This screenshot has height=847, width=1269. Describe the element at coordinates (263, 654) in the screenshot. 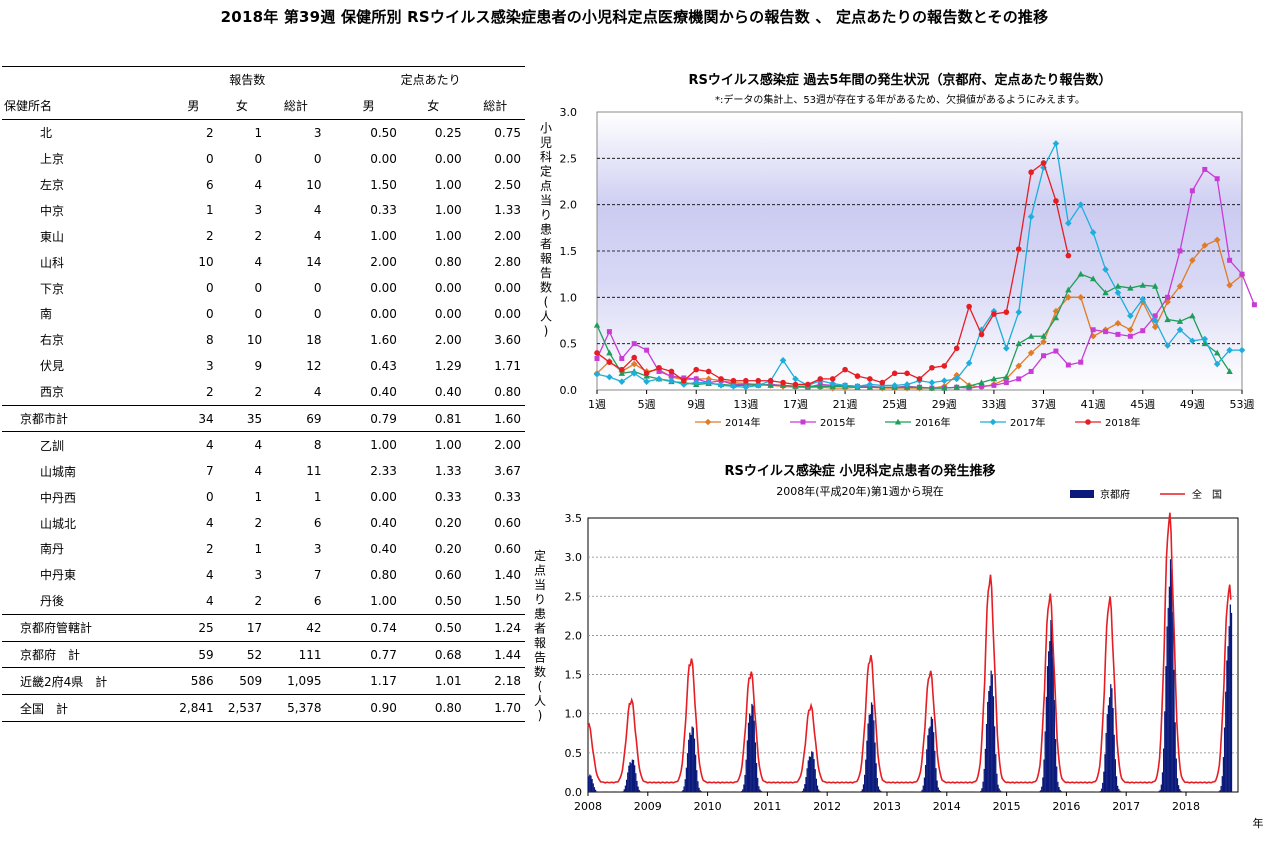

I see `table-total-row: 京都府 計 59 52 111 0.77 0.68 1.44` at that location.